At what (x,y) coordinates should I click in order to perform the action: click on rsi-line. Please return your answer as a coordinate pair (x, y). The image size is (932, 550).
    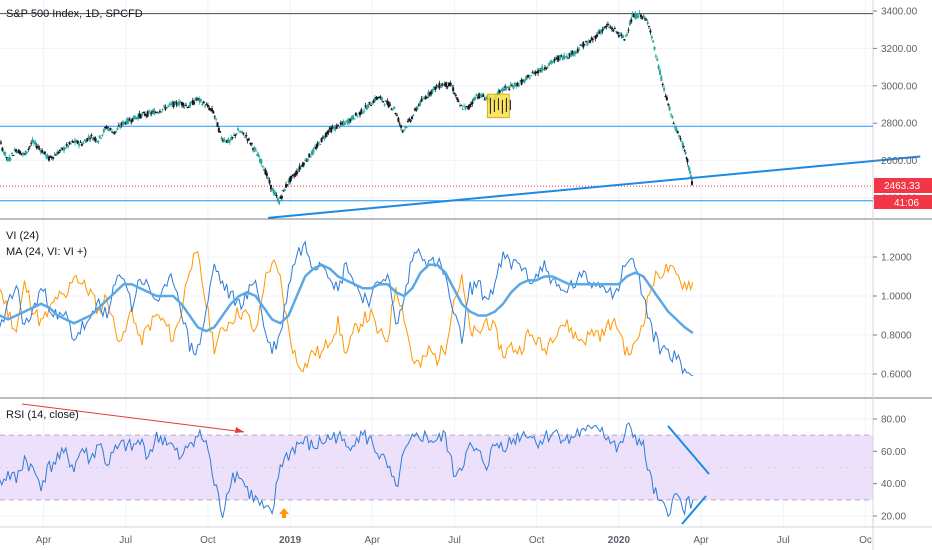
    Looking at the image, I should click on (347, 470).